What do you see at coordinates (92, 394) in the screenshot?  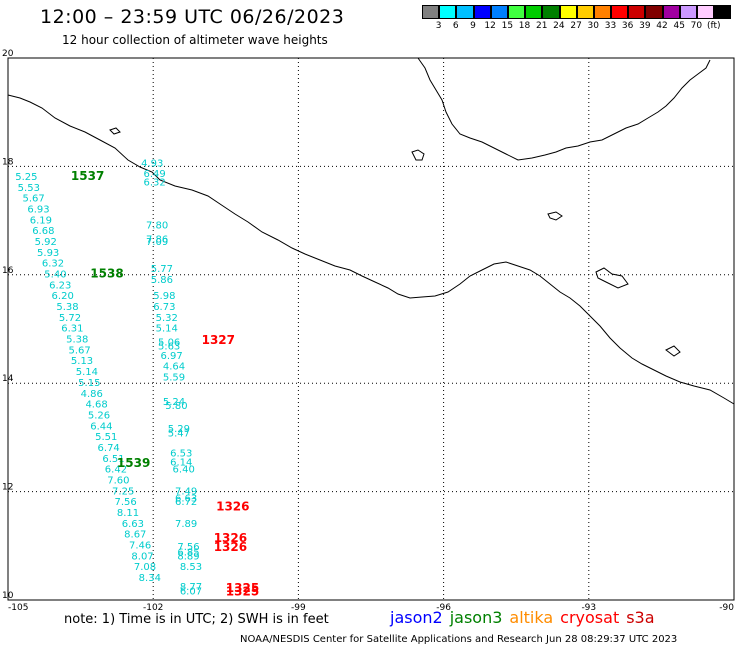 I see `swh-value: 4.86` at bounding box center [92, 394].